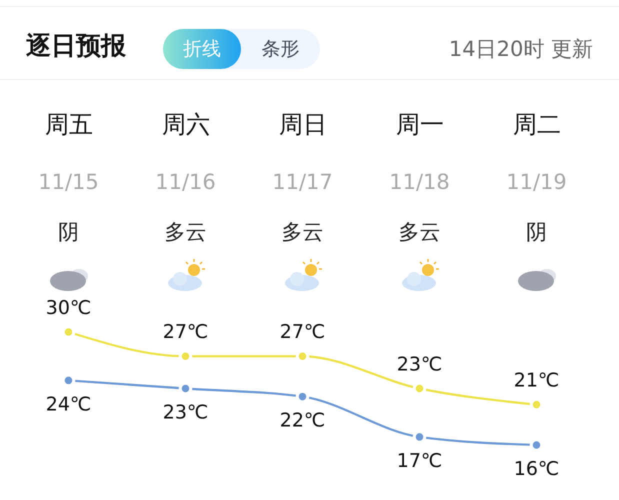  Describe the element at coordinates (419, 182) in the screenshot. I see `text: 11/18` at that location.